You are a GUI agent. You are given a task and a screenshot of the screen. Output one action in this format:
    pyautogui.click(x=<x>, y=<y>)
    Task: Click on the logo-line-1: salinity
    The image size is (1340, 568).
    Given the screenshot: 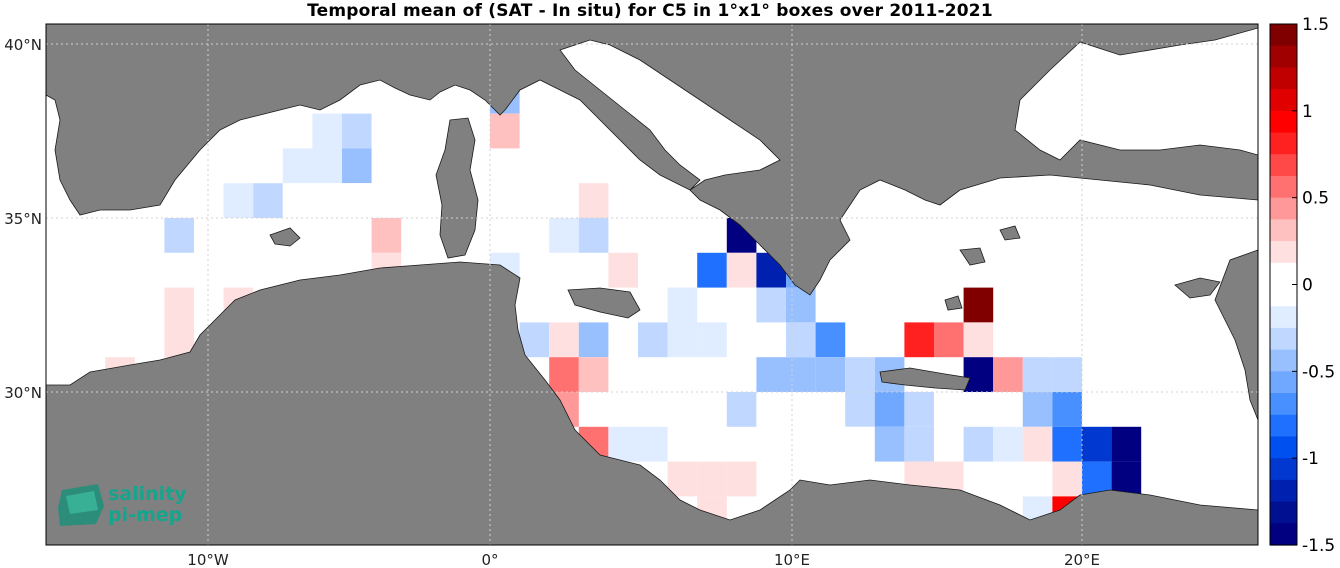 What is the action you would take?
    pyautogui.click(x=147, y=494)
    